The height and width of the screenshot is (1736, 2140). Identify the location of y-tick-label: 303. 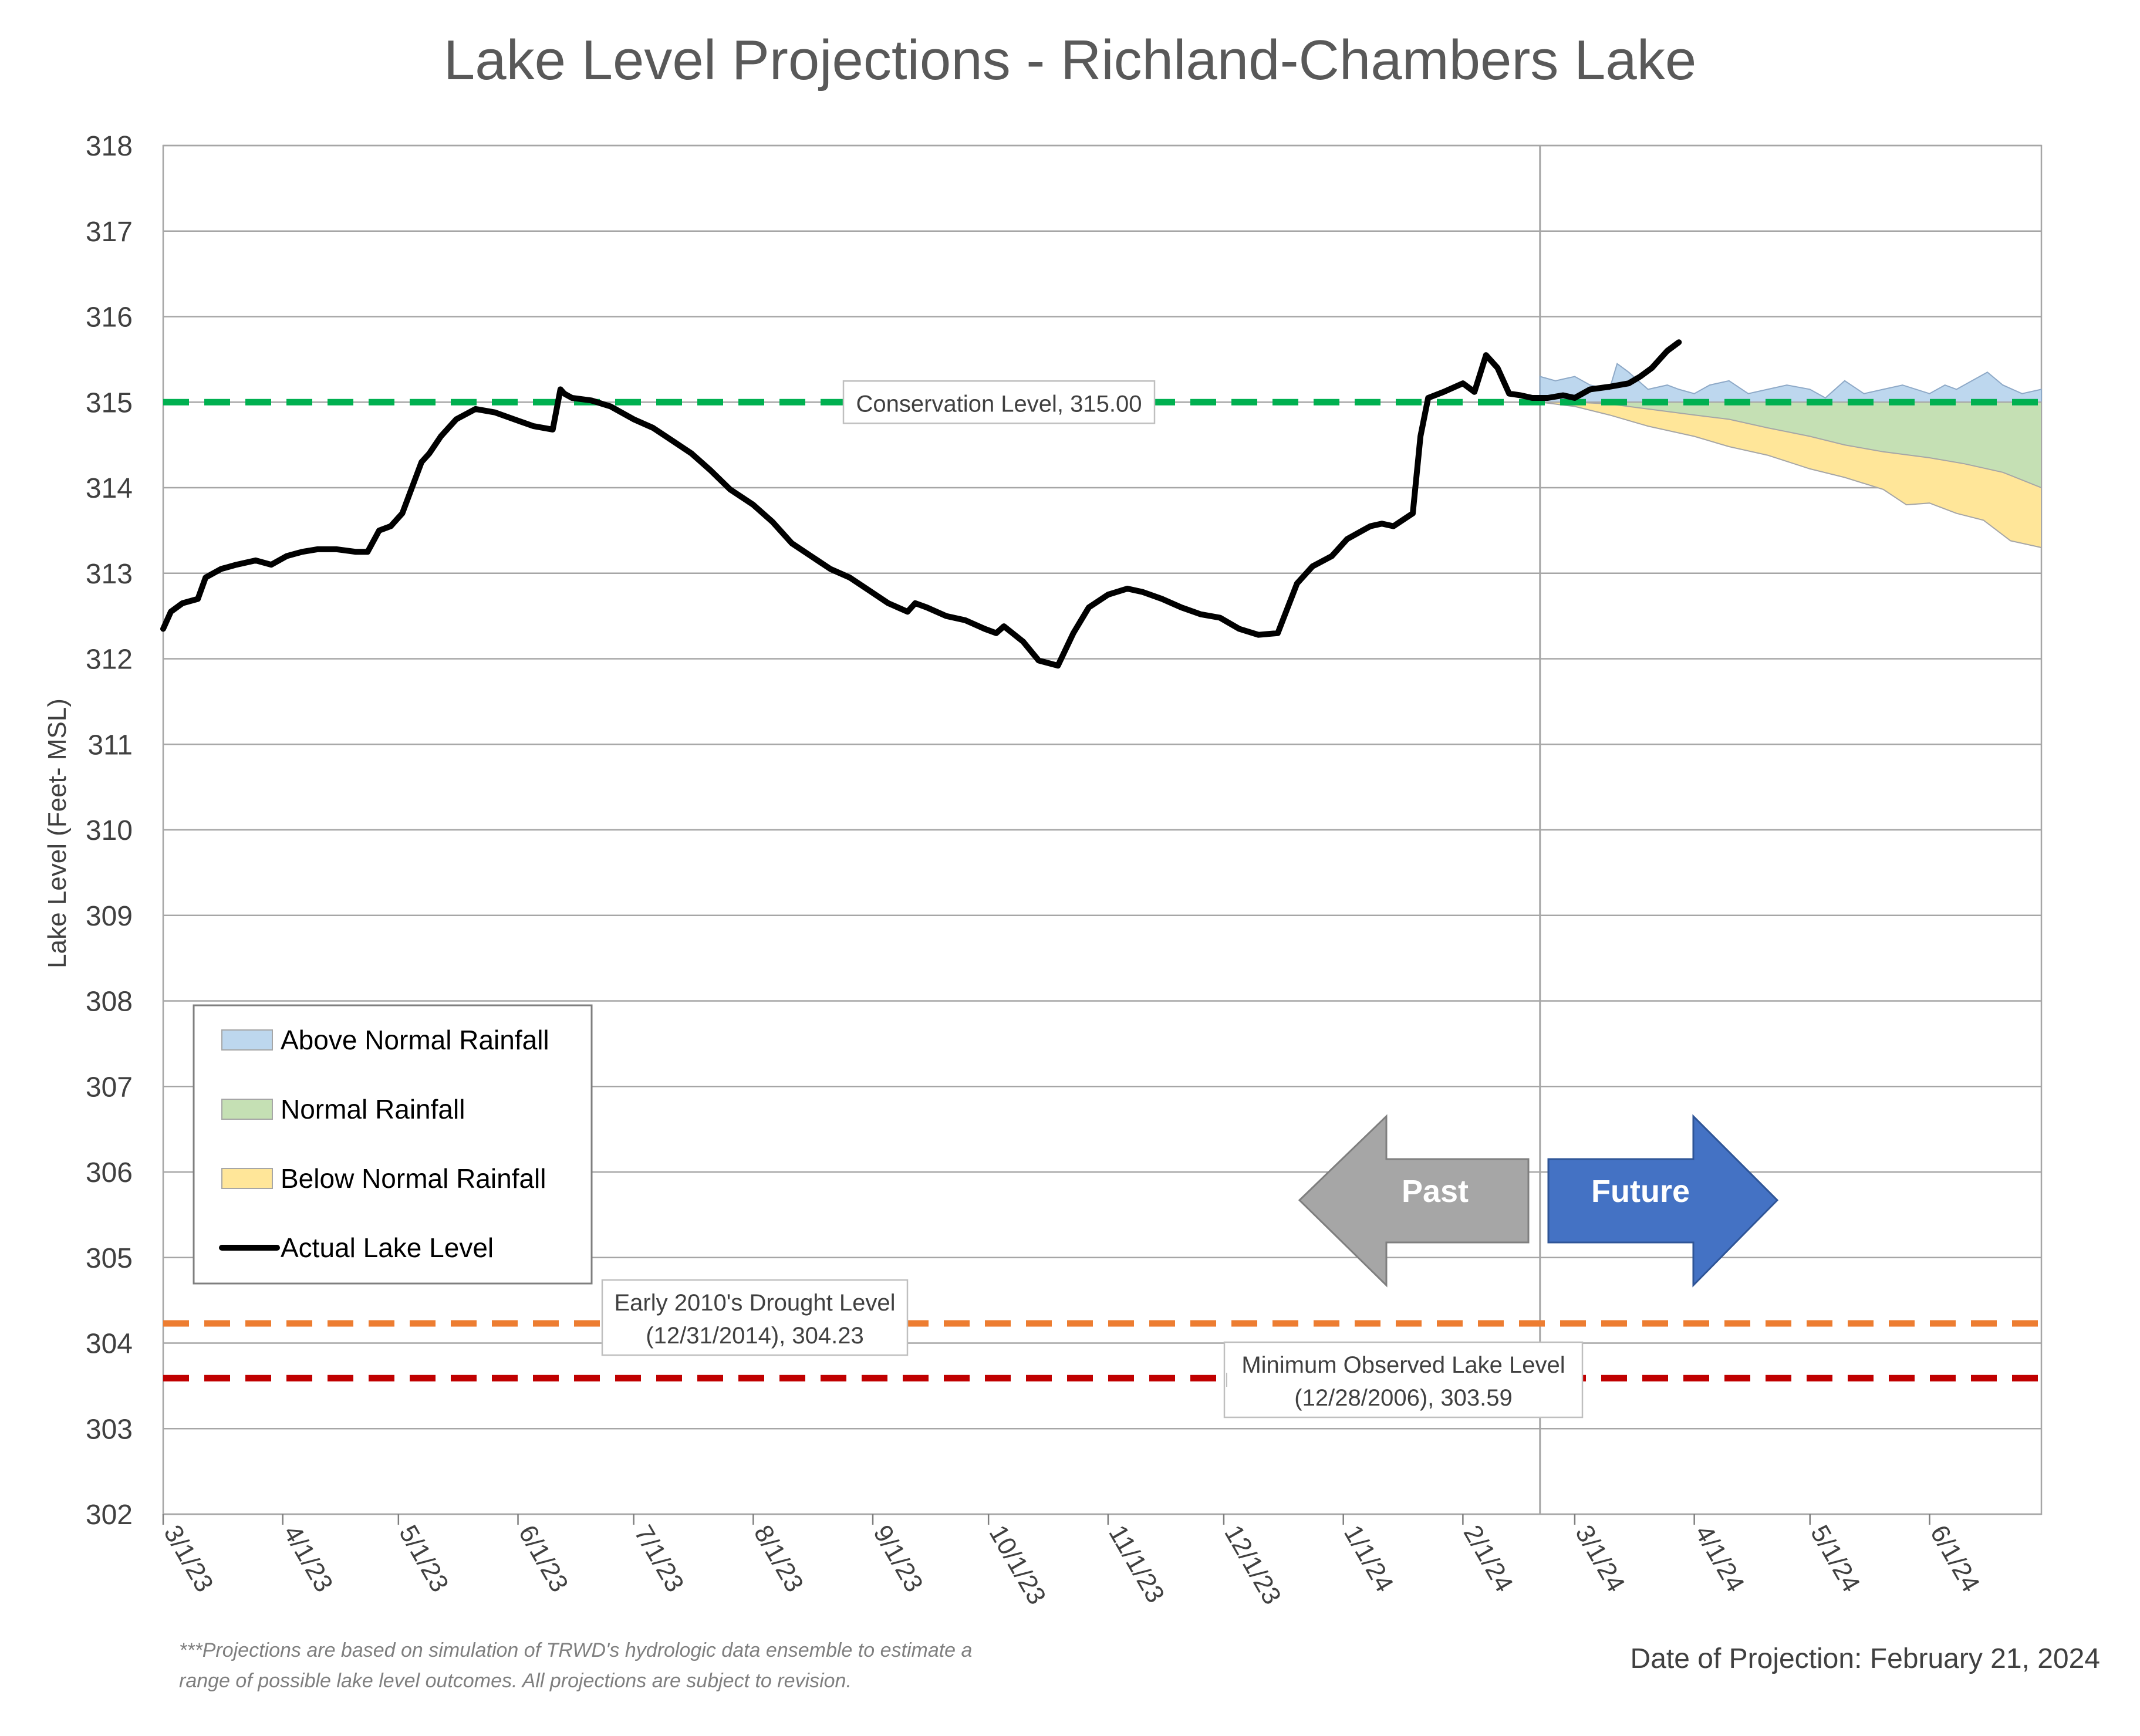
(109, 1430).